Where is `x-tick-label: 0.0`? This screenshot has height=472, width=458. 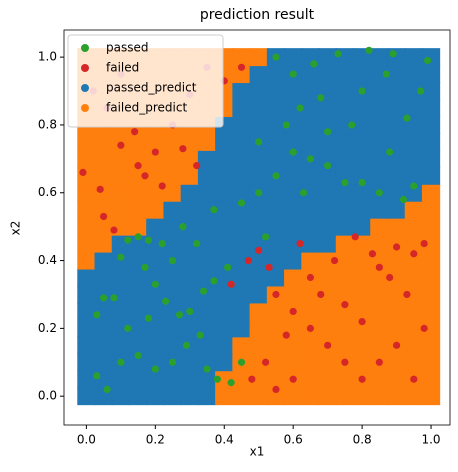
x-tick-label: 0.0 is located at coordinates (86, 440).